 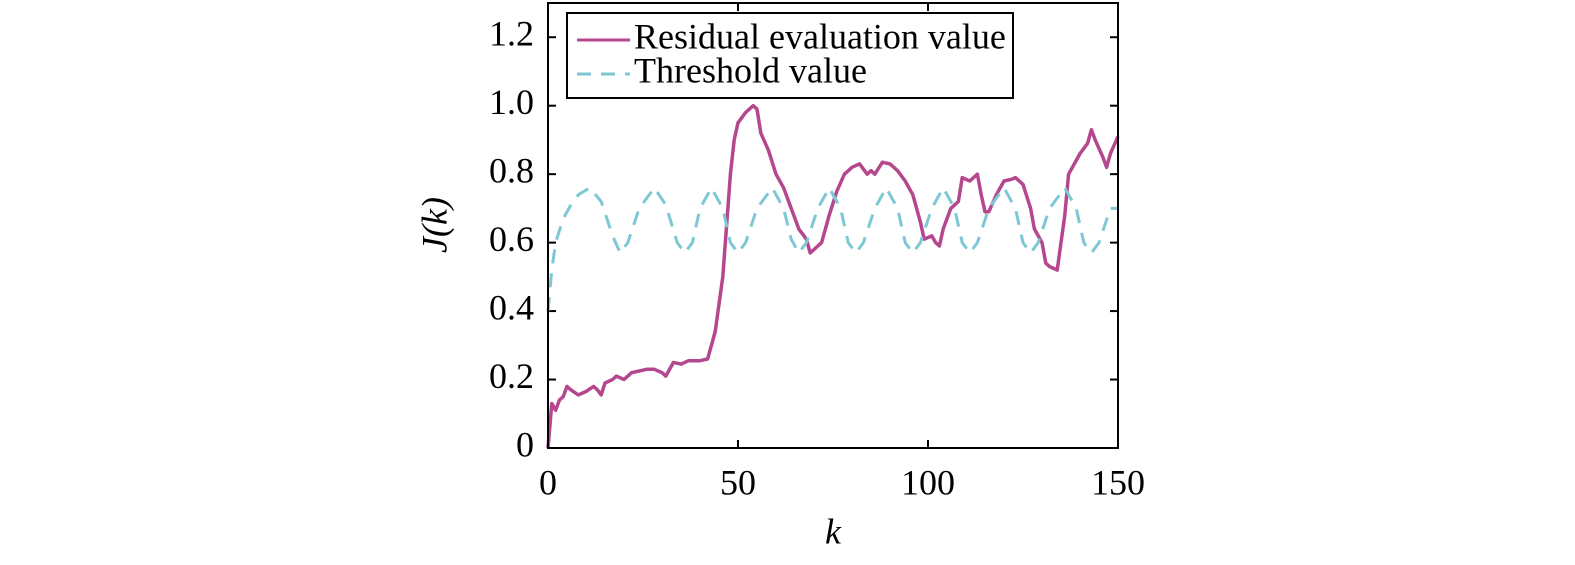 I want to click on y-tick-label: 0.2, so click(x=511, y=376).